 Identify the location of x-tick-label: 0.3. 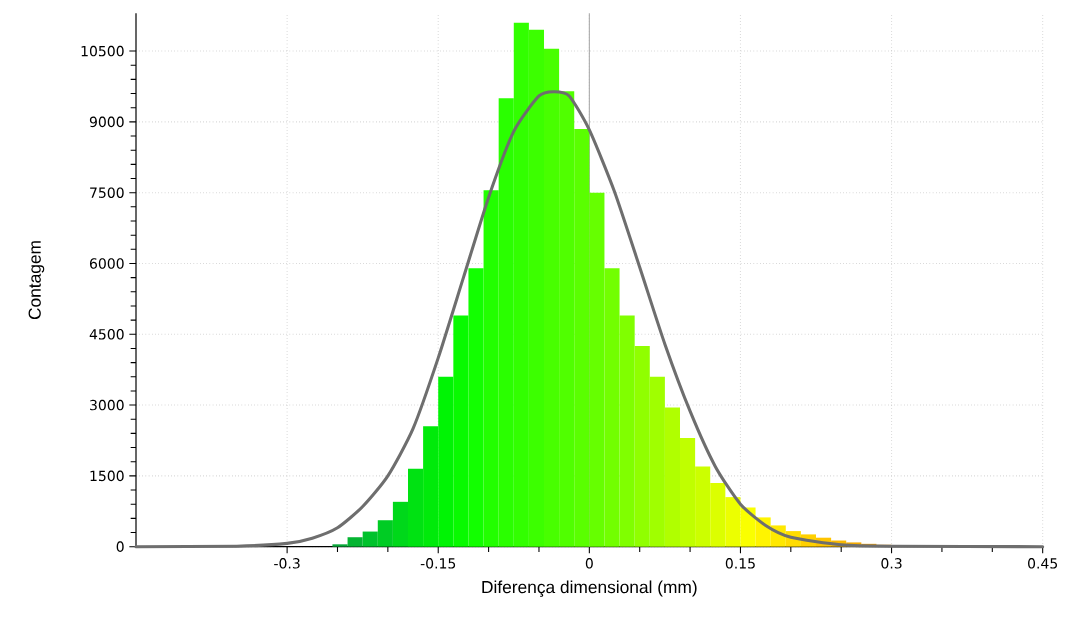
(891, 563).